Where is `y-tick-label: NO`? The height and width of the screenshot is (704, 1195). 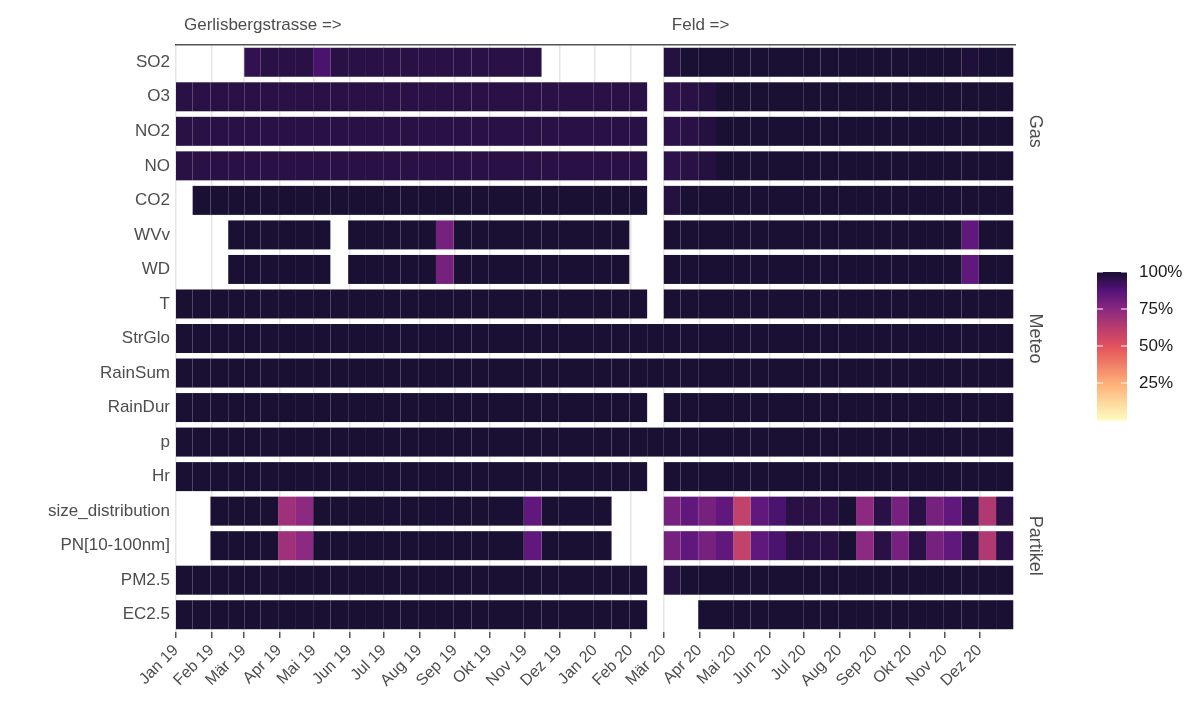
y-tick-label: NO is located at coordinates (157, 165).